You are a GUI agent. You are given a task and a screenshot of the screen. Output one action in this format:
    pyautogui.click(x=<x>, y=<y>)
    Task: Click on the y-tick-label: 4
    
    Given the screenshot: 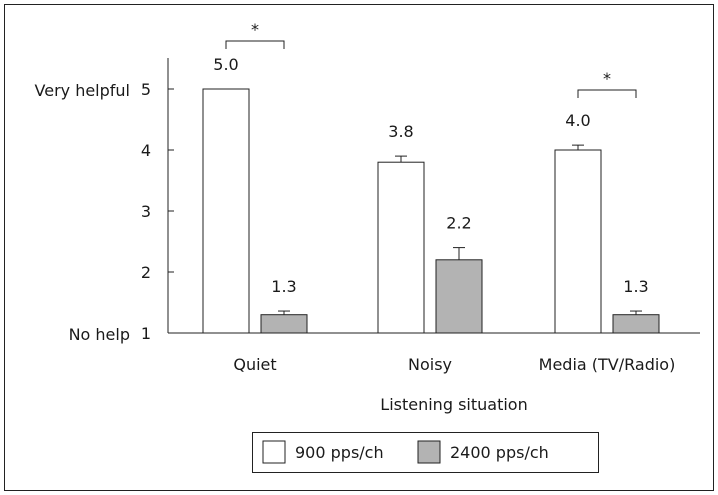 What is the action you would take?
    pyautogui.click(x=146, y=150)
    